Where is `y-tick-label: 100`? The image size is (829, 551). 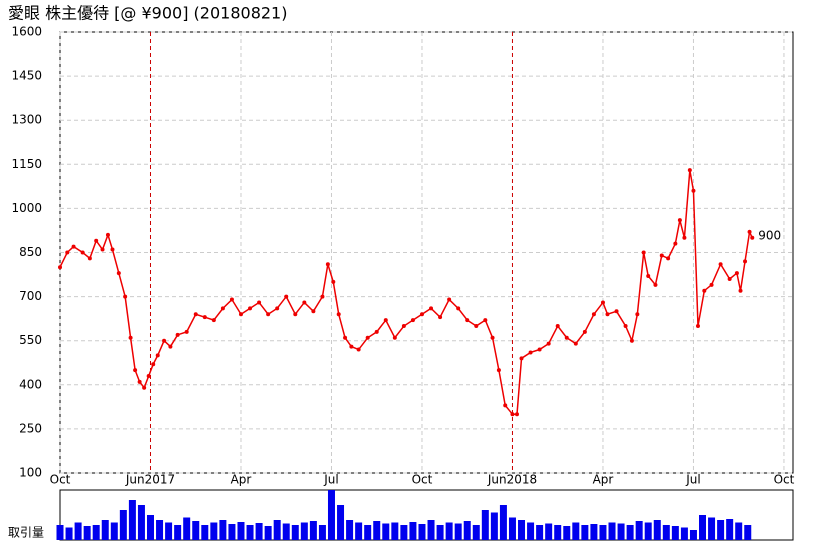
y-tick-label: 100 is located at coordinates (30, 473).